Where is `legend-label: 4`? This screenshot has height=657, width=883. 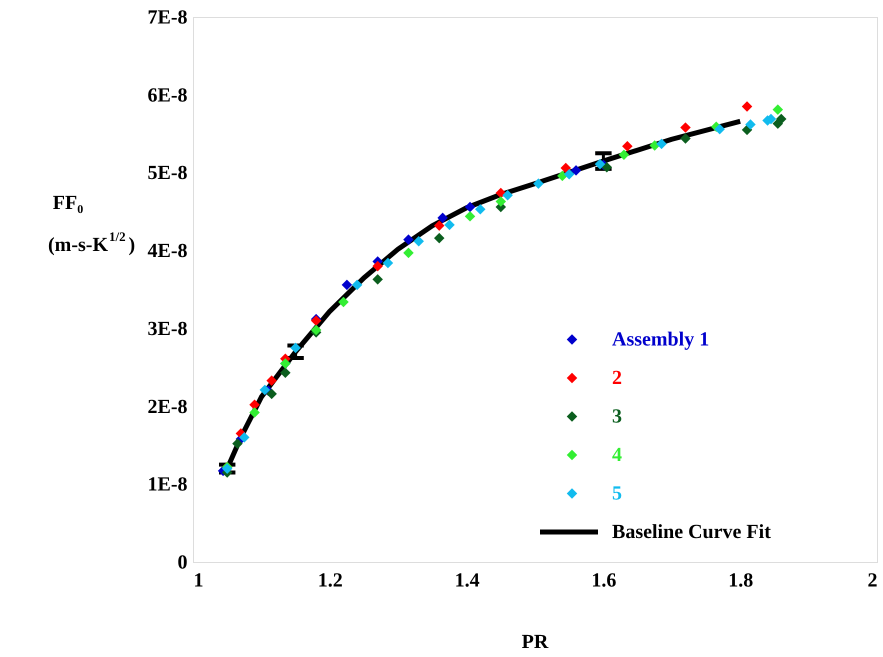 legend-label: 4 is located at coordinates (617, 455).